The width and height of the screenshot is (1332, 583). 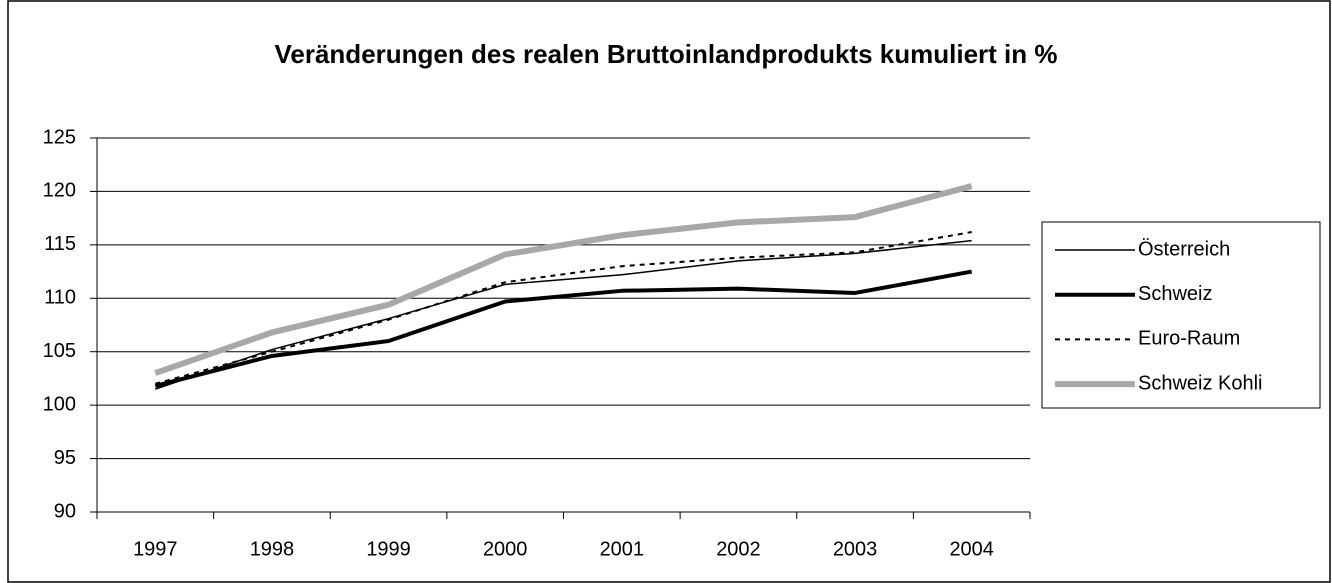 I want to click on legend-label: Schweiz Kohli, so click(x=1200, y=383).